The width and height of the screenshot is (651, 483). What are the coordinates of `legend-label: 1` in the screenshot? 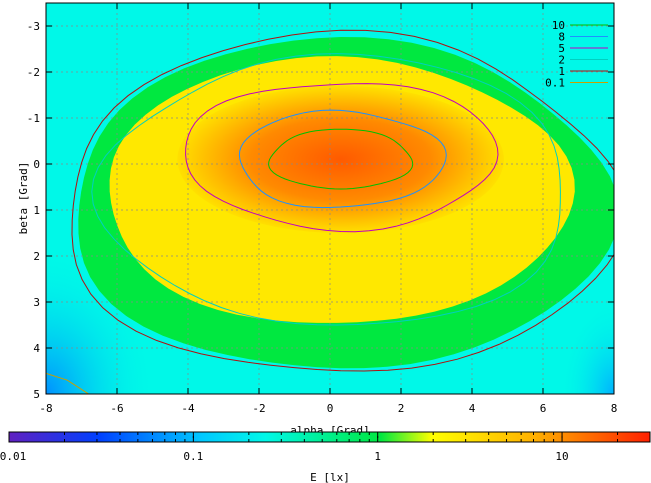 It's located at (561, 71).